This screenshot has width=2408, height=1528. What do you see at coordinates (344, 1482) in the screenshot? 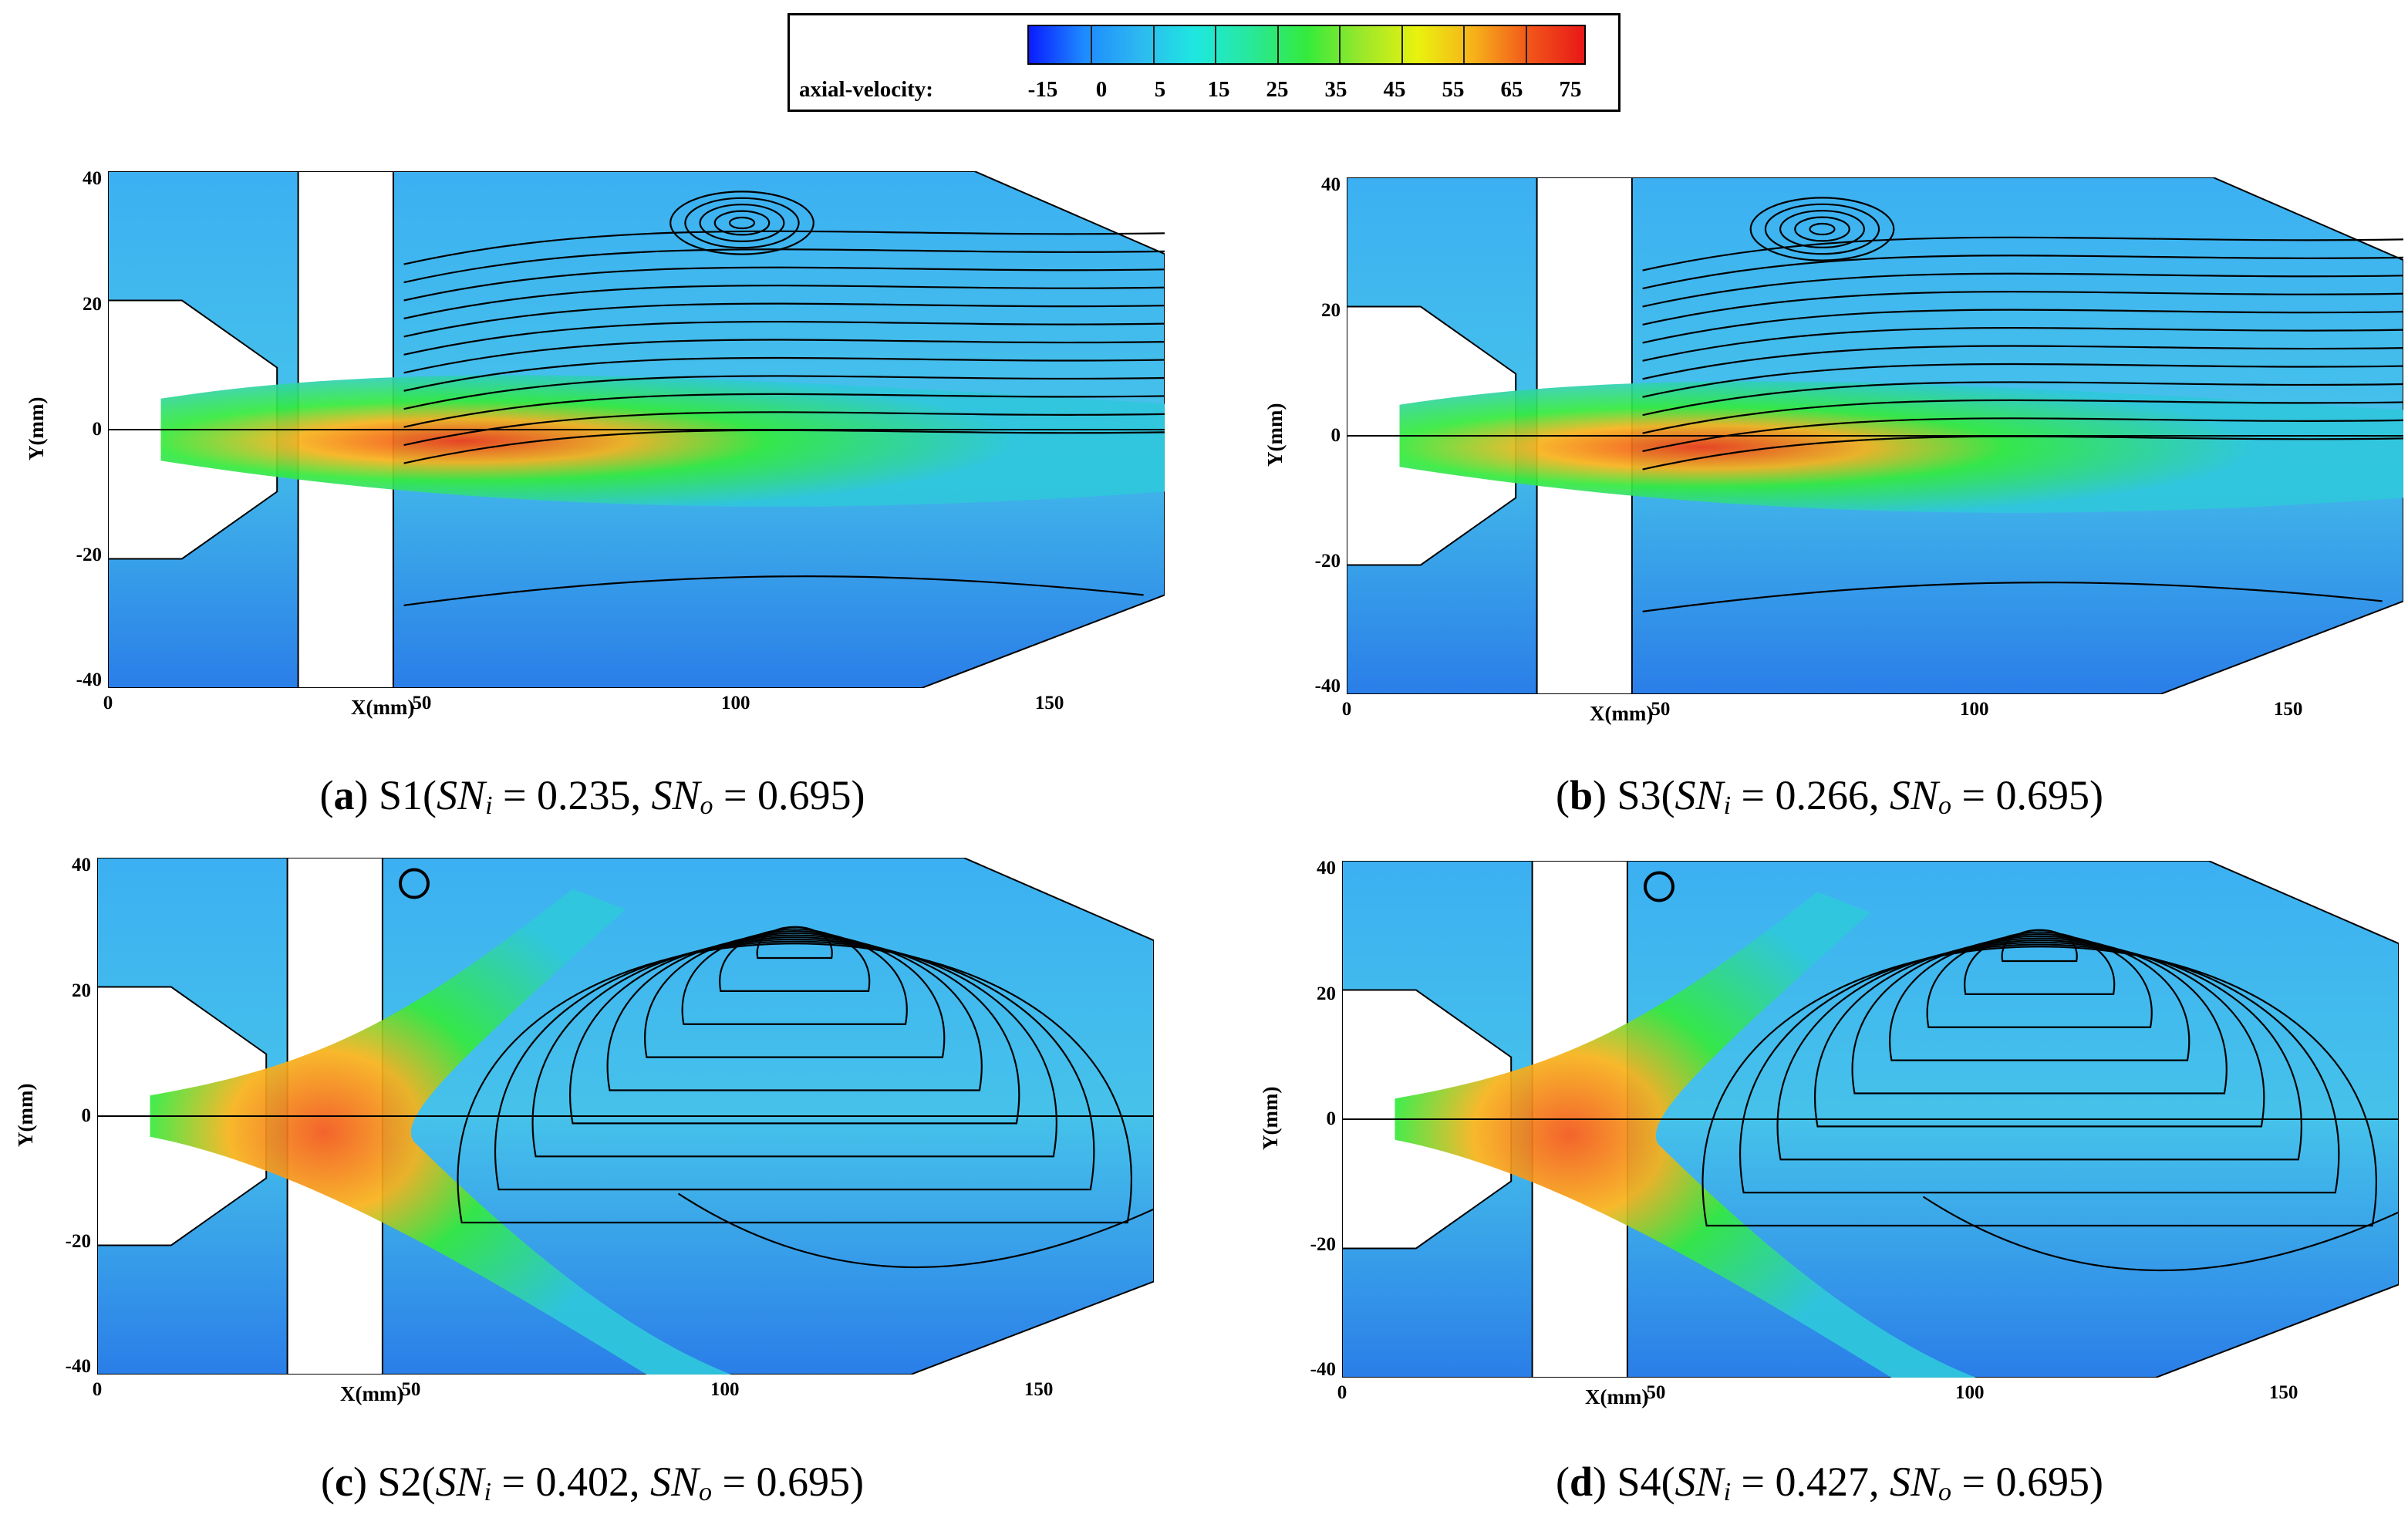
I see `caption-letter: c` at bounding box center [344, 1482].